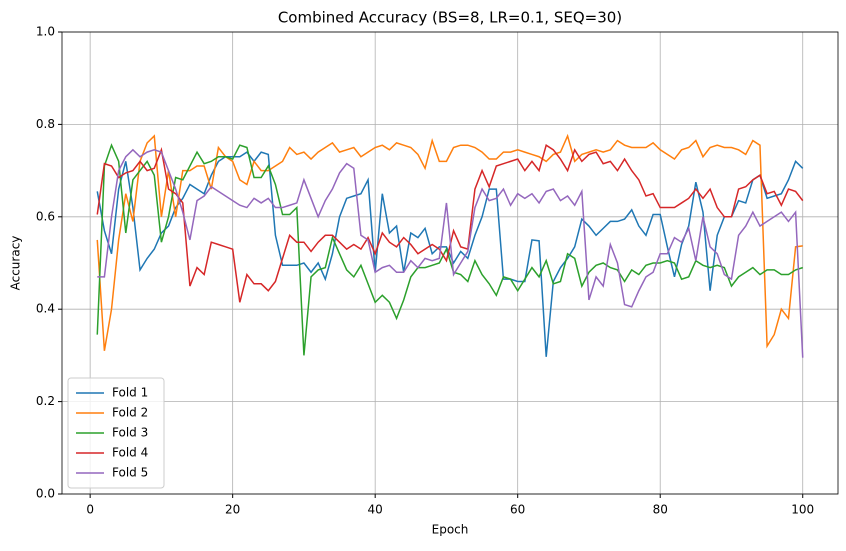 The width and height of the screenshot is (846, 551). I want to click on legend-label: Fold 4, so click(130, 453).